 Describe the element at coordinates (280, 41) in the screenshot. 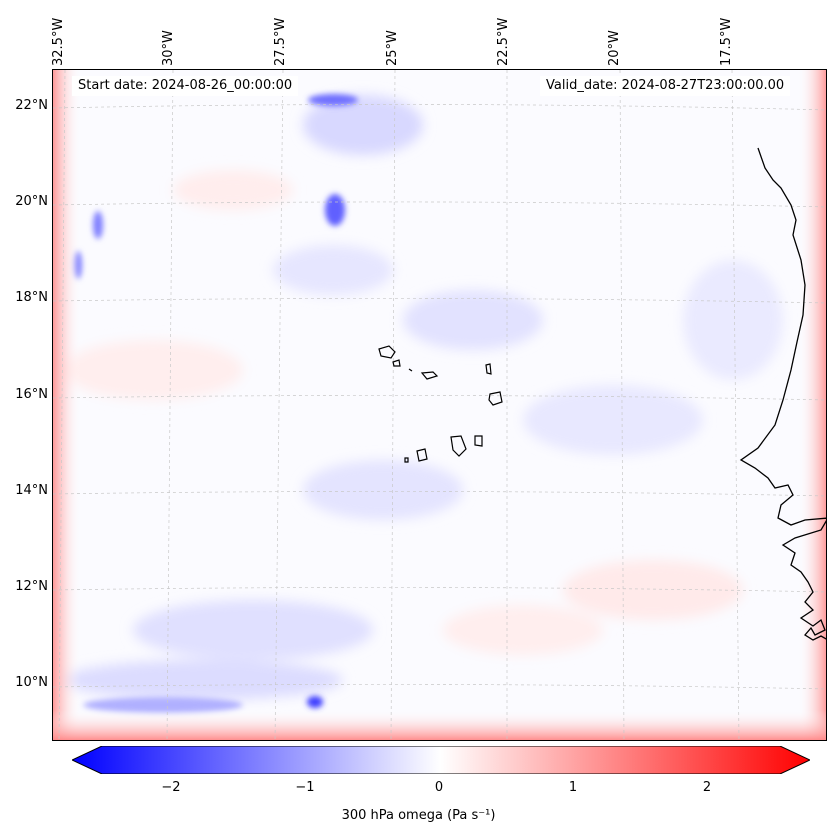

I see `lon-label-27-5w: 27.5°W` at that location.